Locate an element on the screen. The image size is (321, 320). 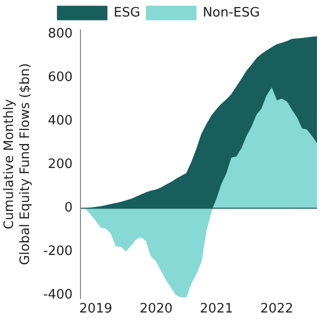
y-tick-label: -400 is located at coordinates (58, 295).